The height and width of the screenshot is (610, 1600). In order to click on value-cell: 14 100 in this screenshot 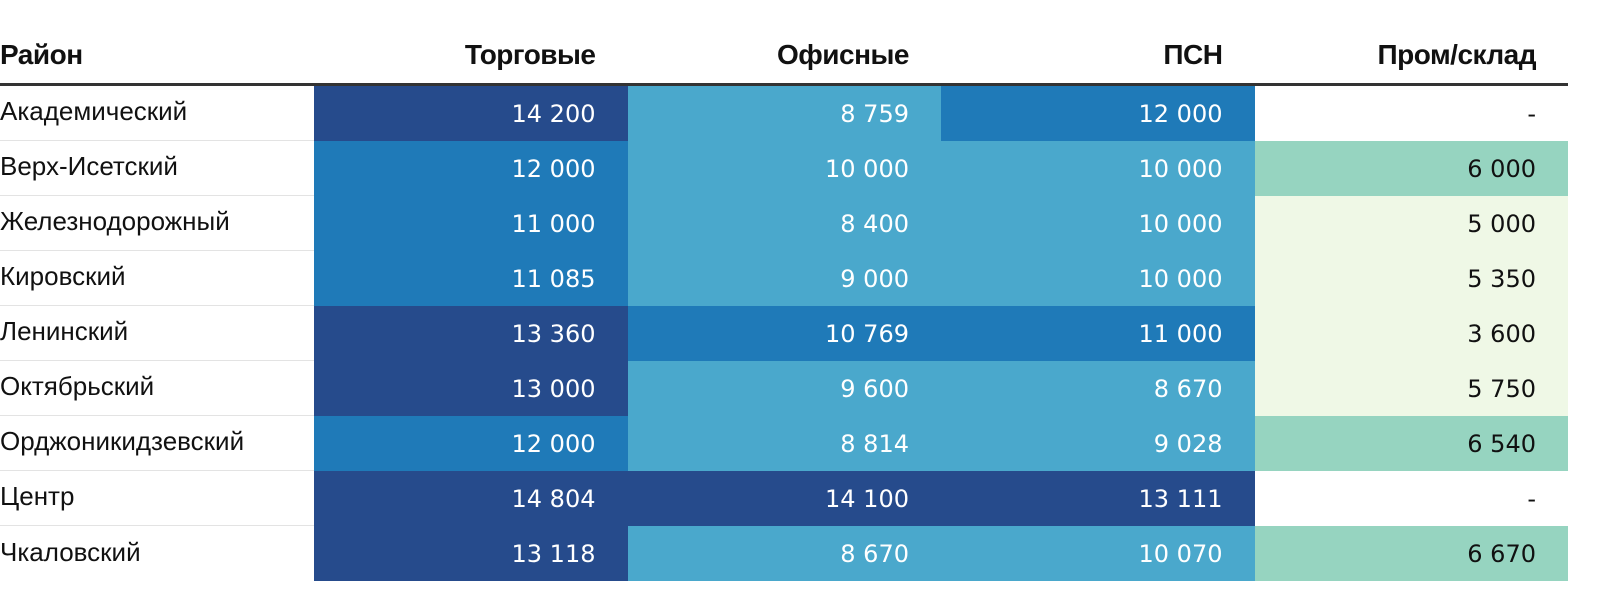, I will do `click(784, 498)`.